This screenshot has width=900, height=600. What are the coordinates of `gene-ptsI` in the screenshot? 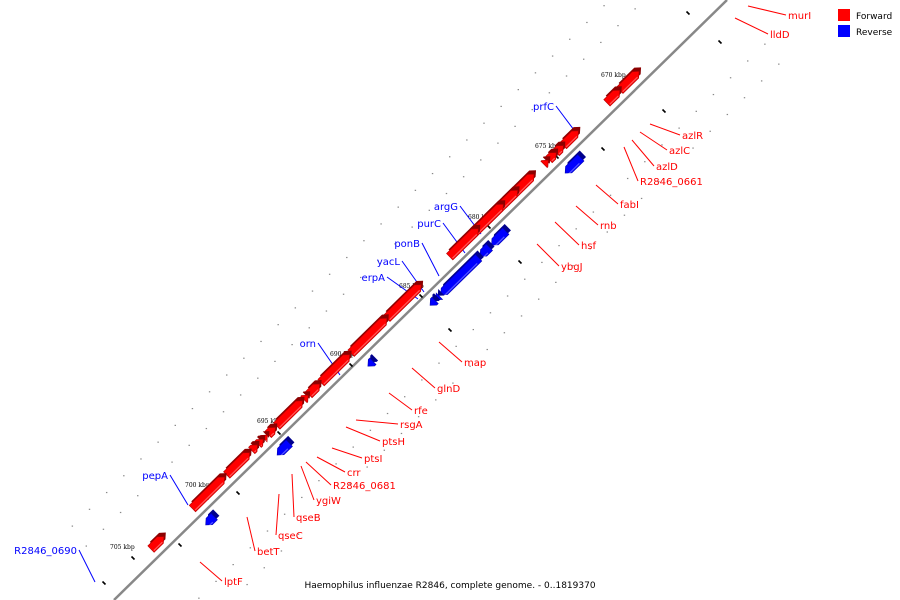 It's located at (289, 413).